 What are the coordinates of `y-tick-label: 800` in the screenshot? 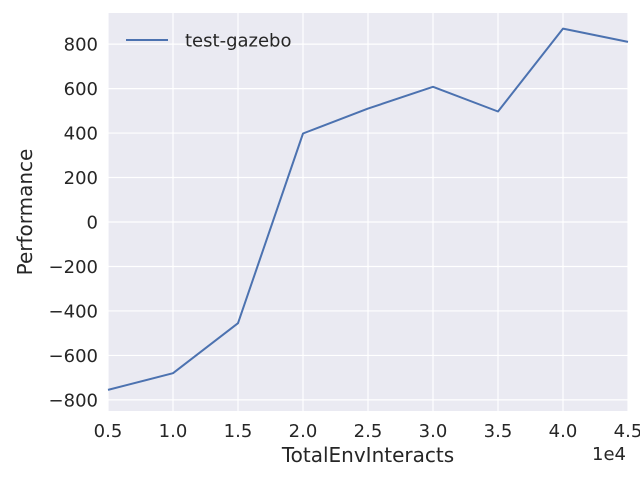 It's located at (81, 45).